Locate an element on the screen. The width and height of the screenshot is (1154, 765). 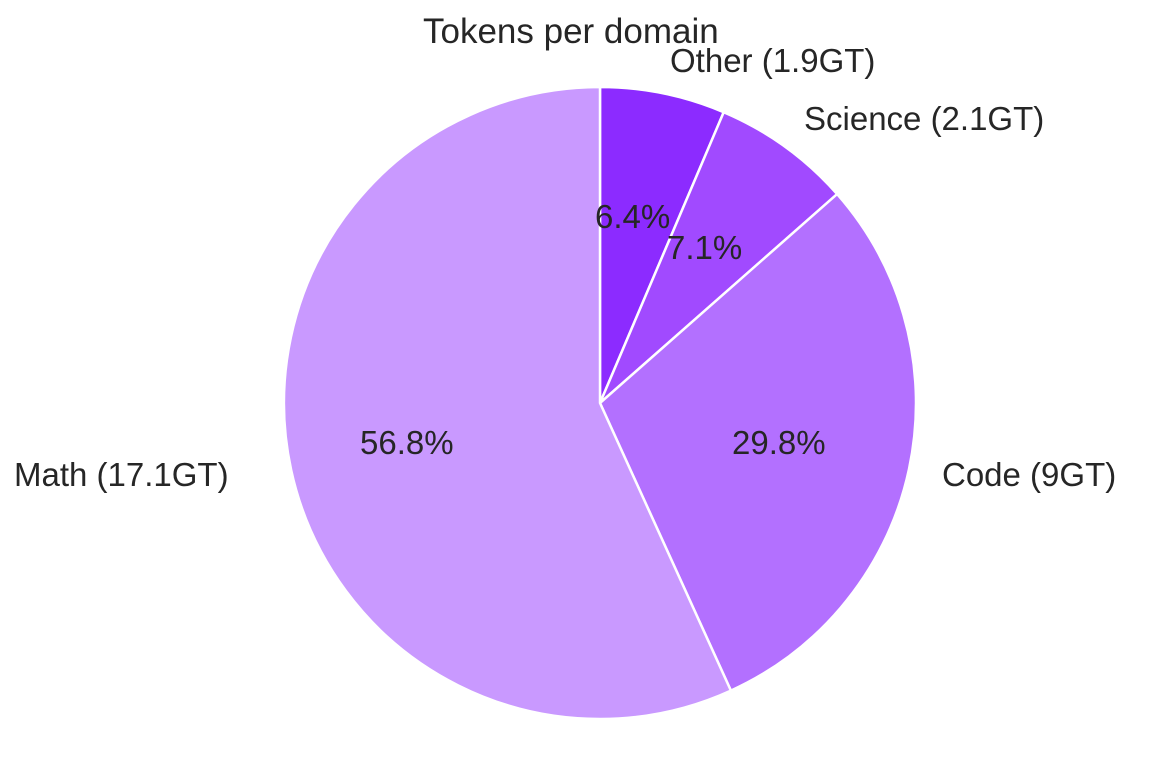
label-science: Science (2.1GT) is located at coordinates (924, 118).